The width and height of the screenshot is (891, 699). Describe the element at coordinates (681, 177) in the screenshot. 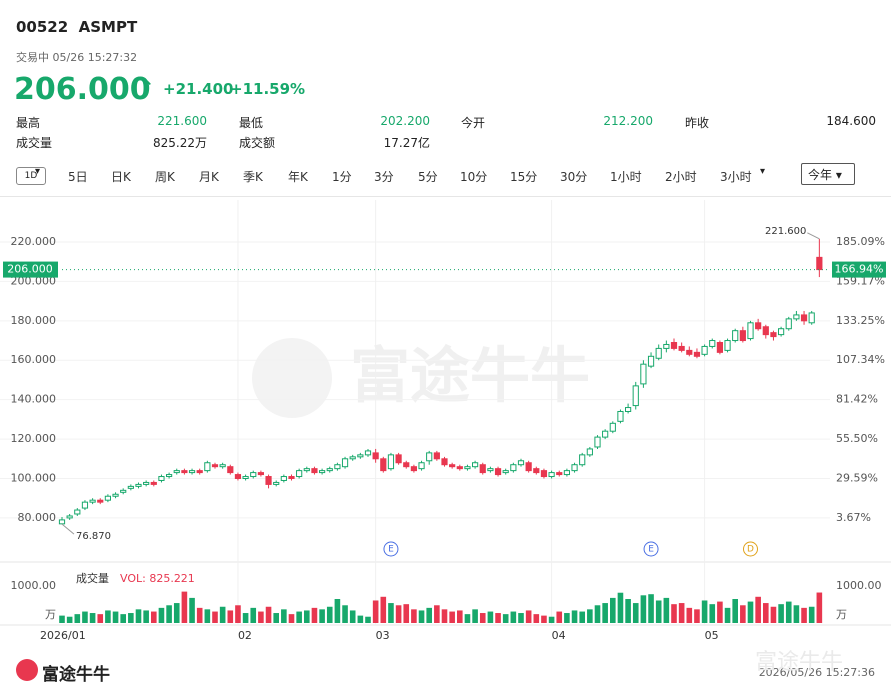

I see `tab: 2小时` at that location.